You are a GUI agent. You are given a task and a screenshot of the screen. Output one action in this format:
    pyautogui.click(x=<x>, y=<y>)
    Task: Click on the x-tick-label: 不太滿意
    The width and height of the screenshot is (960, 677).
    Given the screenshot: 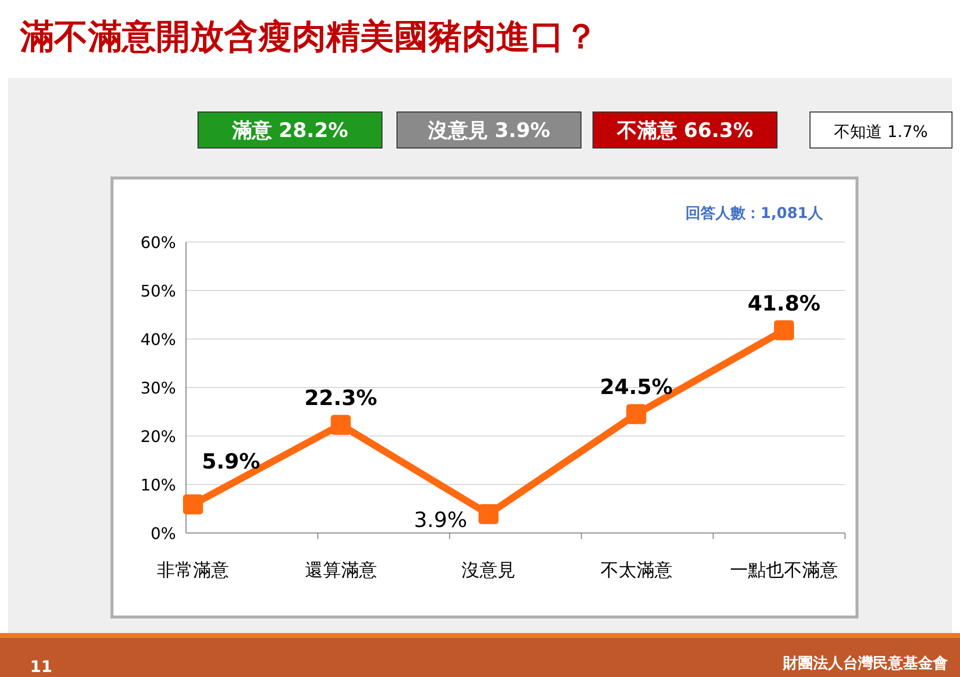 What is the action you would take?
    pyautogui.click(x=636, y=570)
    